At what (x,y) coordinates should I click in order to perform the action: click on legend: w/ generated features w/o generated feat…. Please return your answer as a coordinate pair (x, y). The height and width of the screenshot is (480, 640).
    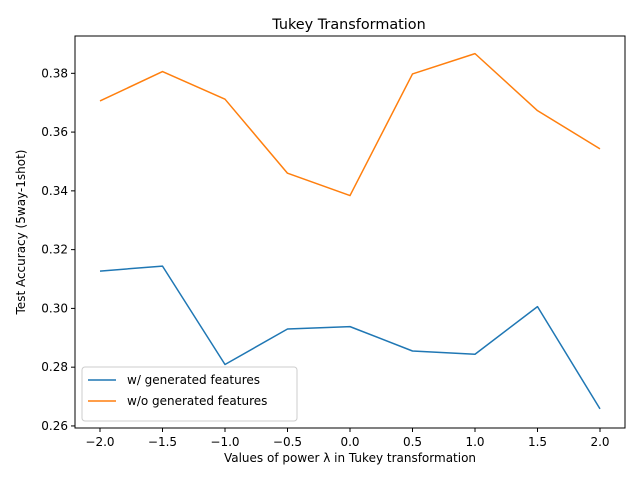
    Looking at the image, I should click on (189, 394).